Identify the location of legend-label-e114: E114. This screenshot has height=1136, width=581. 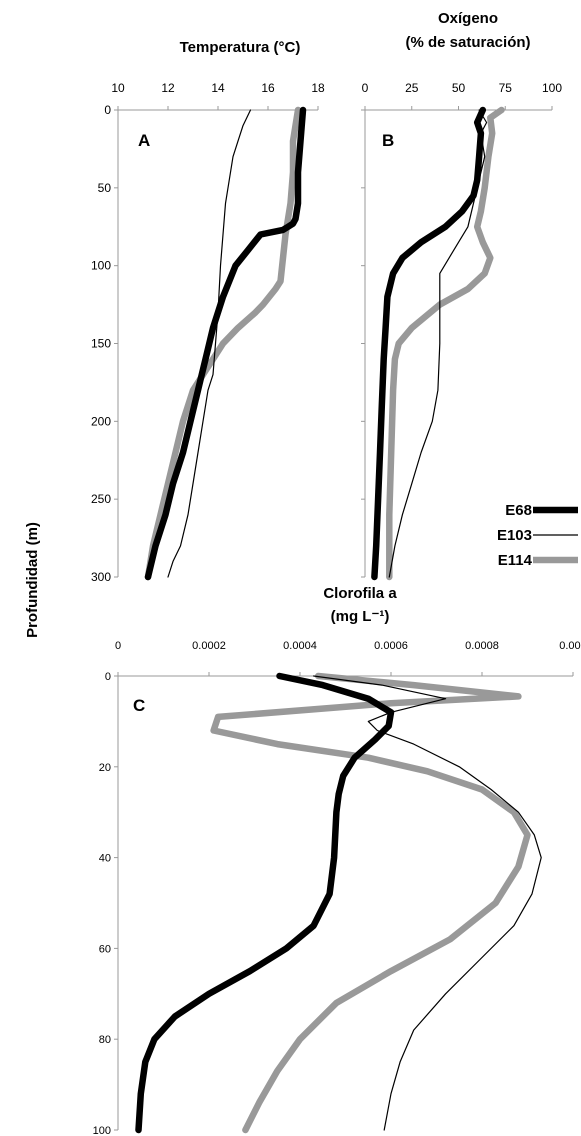
(515, 560).